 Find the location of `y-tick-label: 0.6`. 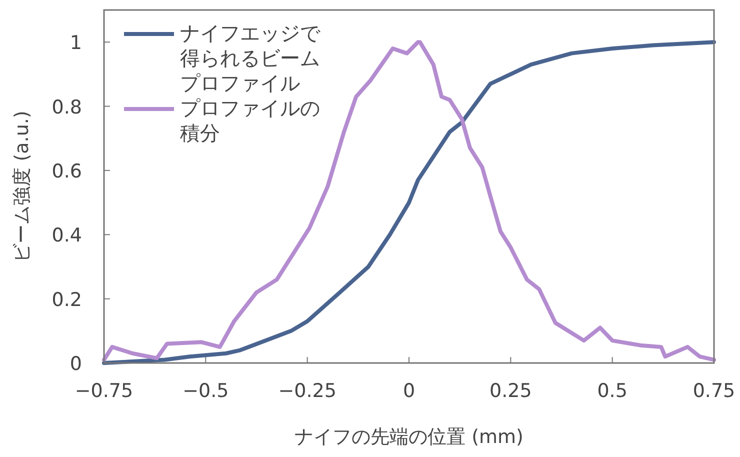

y-tick-label: 0.6 is located at coordinates (67, 171).